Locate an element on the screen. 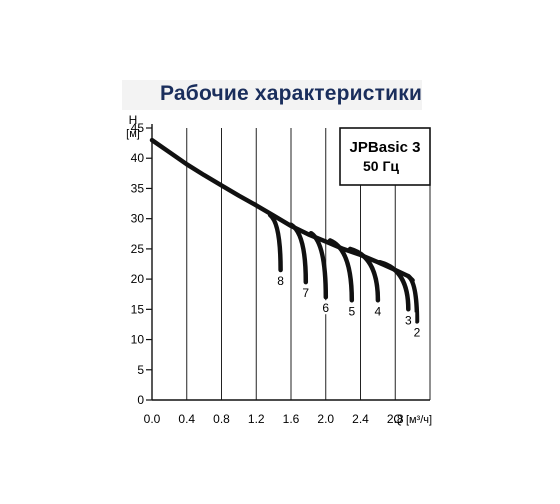 The height and width of the screenshot is (504, 560). curve-label-4: 4 is located at coordinates (378, 311).